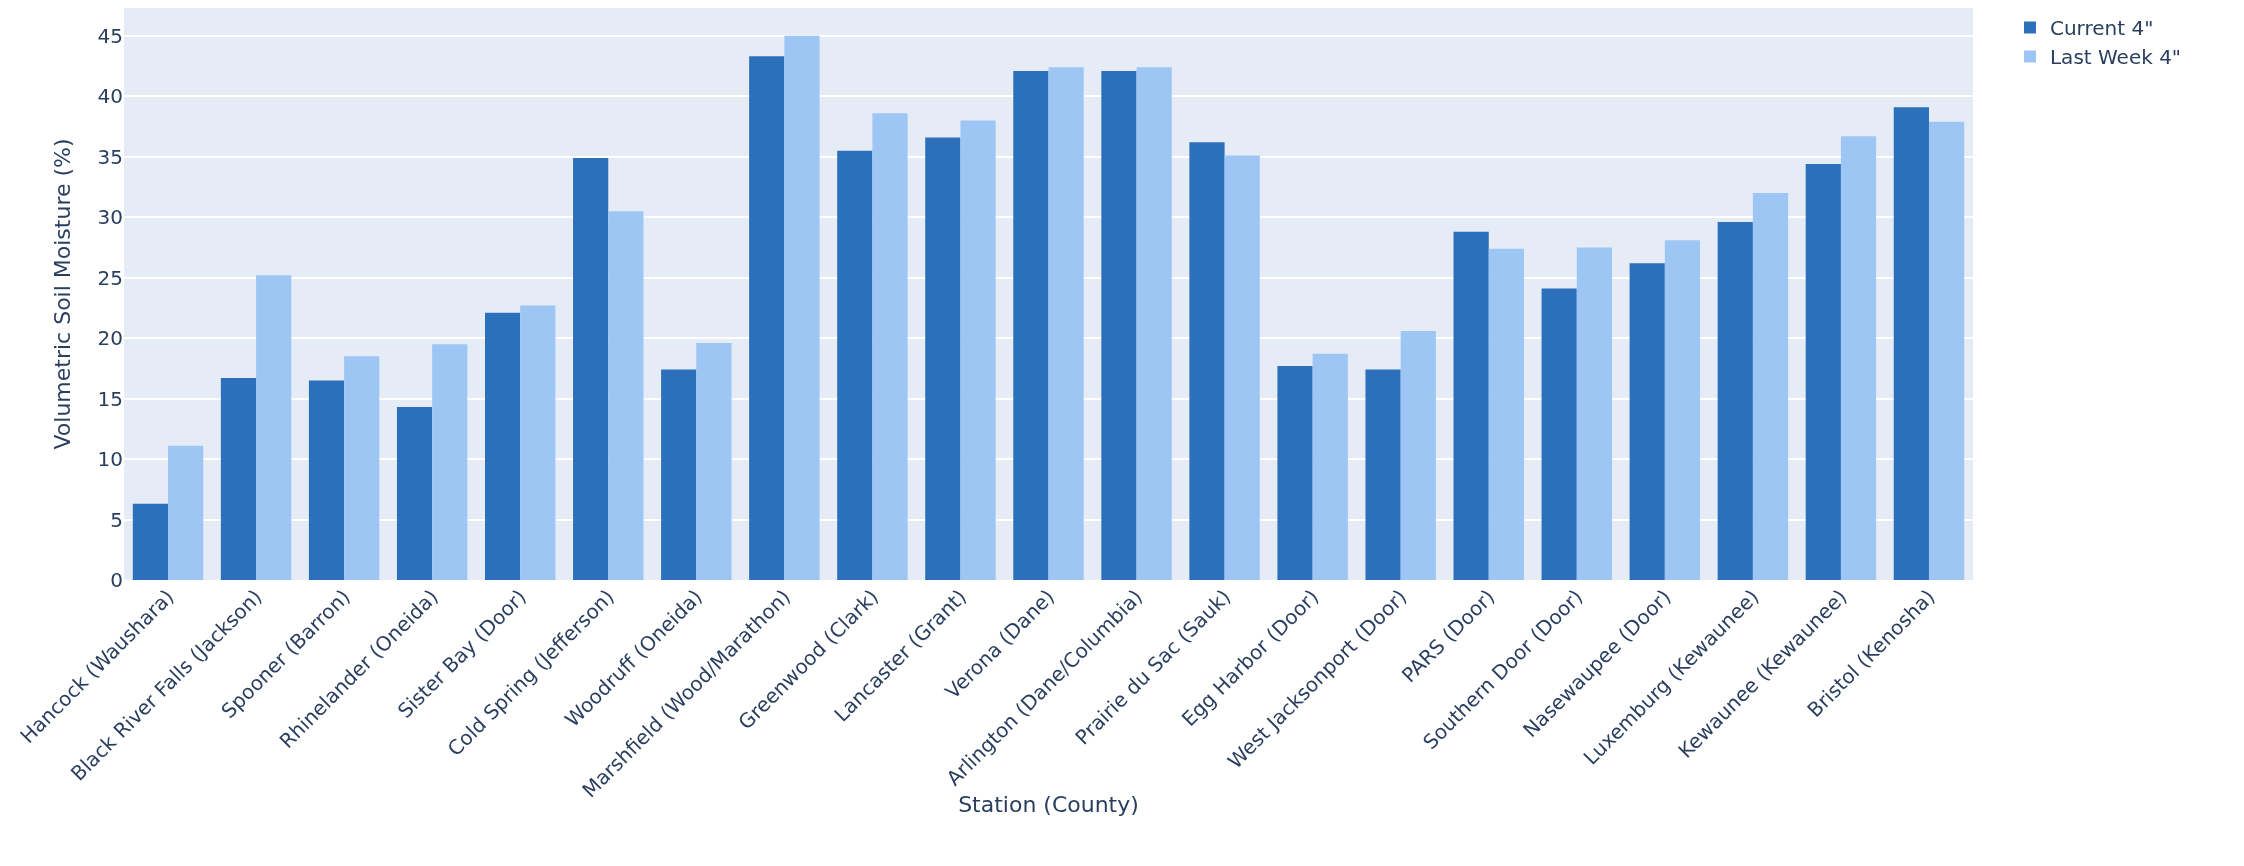 This screenshot has height=866, width=2244. I want to click on y-tick-label: 45, so click(110, 35).